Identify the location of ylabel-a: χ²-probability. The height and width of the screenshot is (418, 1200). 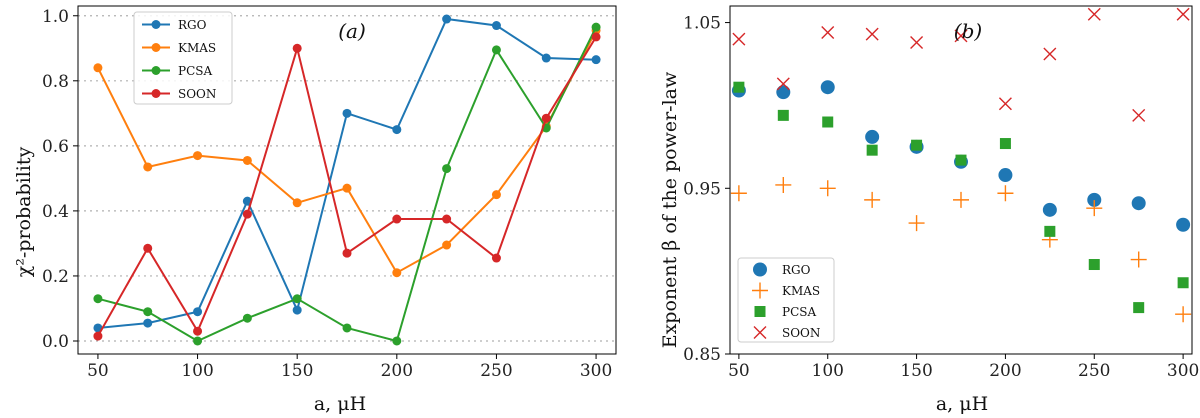
(24, 211).